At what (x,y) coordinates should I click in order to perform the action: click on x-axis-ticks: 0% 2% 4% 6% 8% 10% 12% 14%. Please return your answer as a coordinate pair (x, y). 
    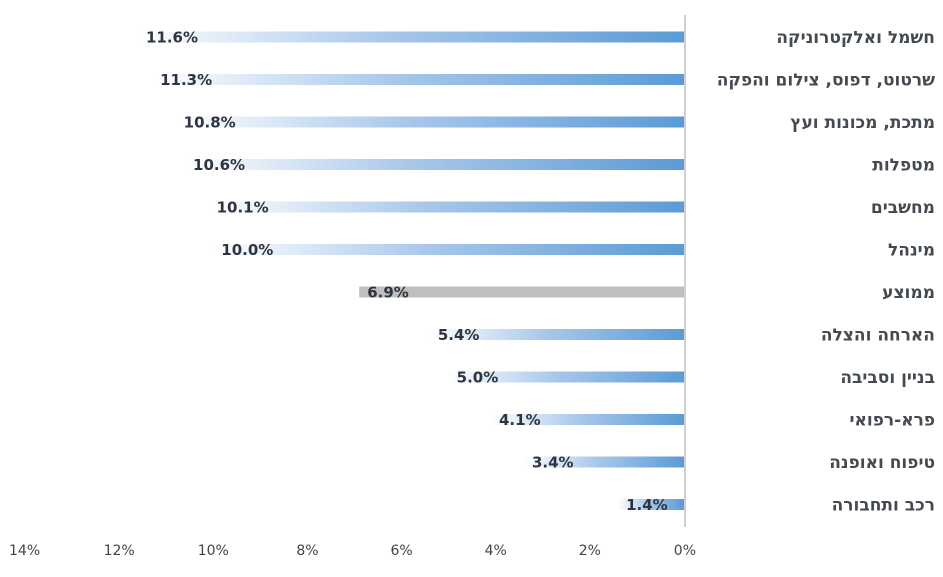
    Looking at the image, I should click on (352, 551).